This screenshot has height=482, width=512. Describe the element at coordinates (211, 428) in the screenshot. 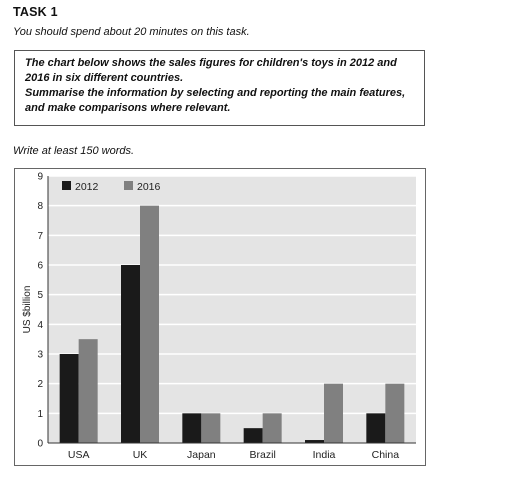

I see `bar-japan-2016` at that location.